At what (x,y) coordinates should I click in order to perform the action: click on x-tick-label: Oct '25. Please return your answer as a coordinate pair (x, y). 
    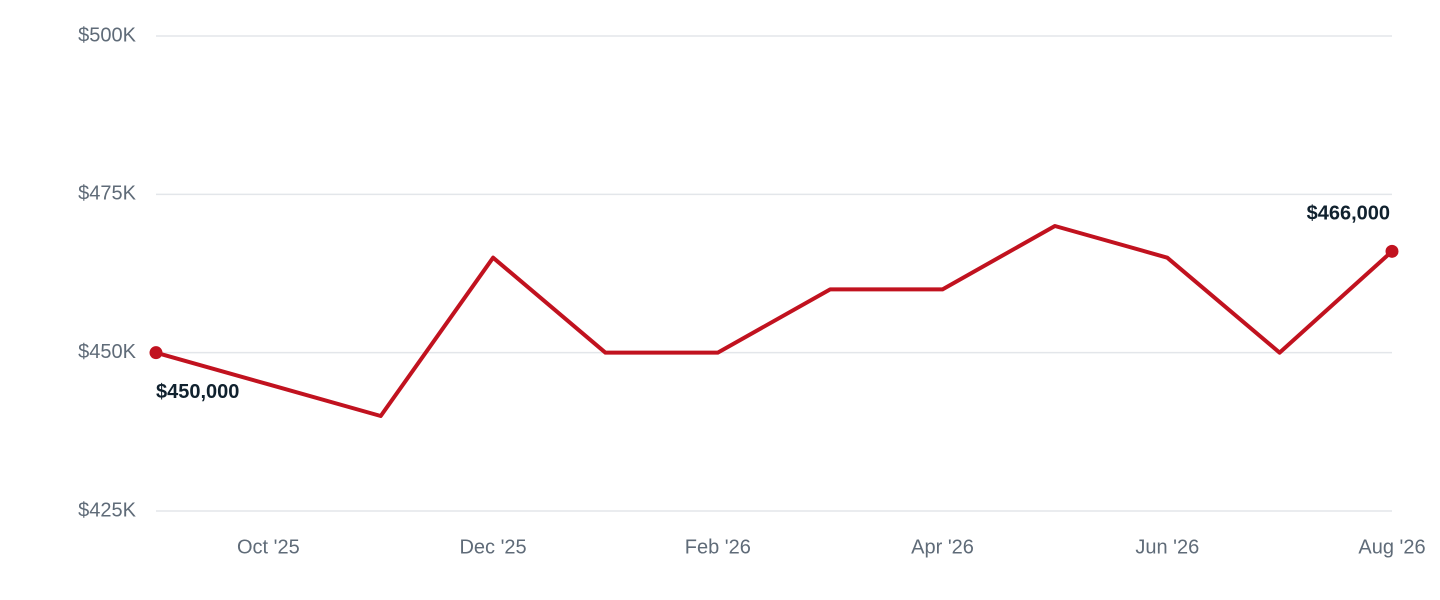
    Looking at the image, I should click on (268, 547).